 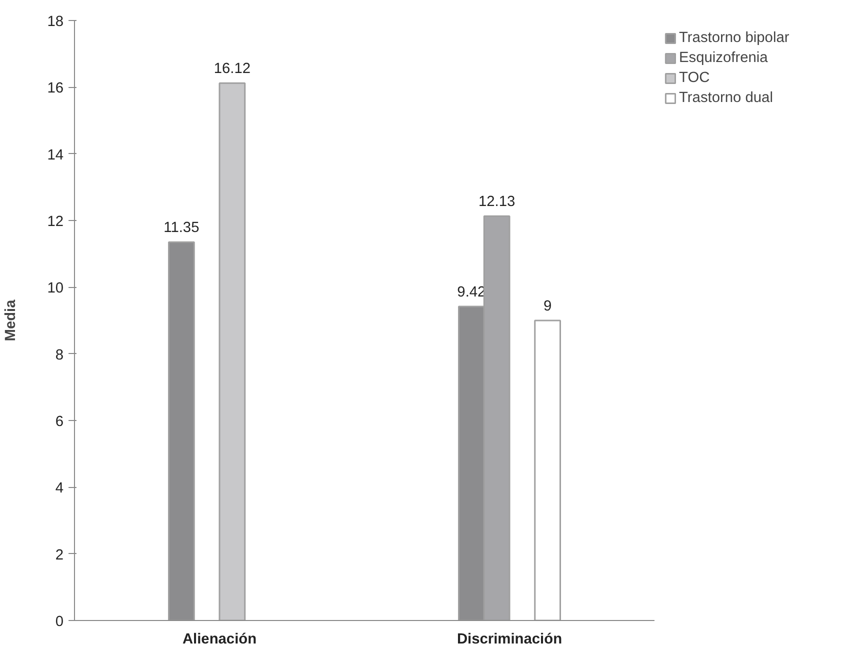 I want to click on data-label: 16.12, so click(x=232, y=69).